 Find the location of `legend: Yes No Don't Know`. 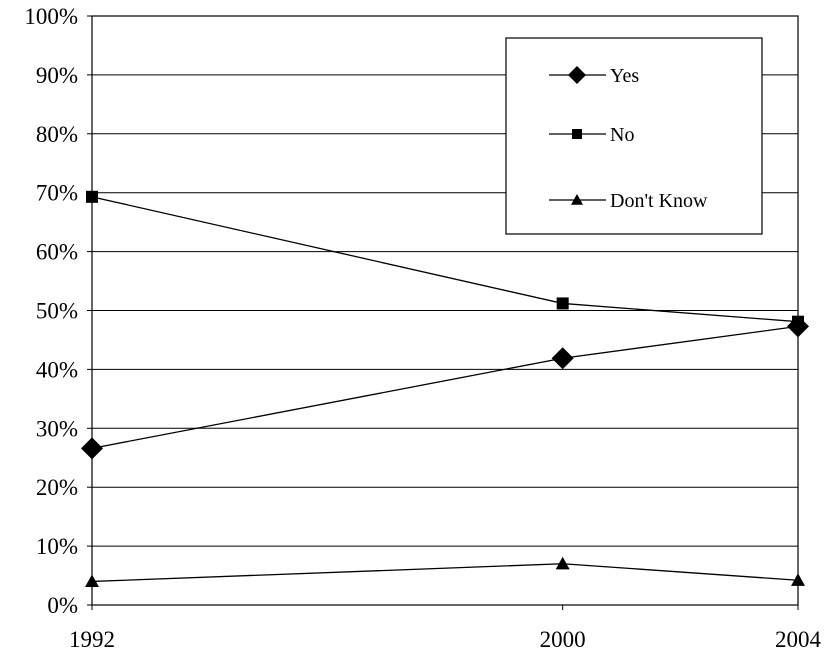

legend: Yes No Don't Know is located at coordinates (634, 136).